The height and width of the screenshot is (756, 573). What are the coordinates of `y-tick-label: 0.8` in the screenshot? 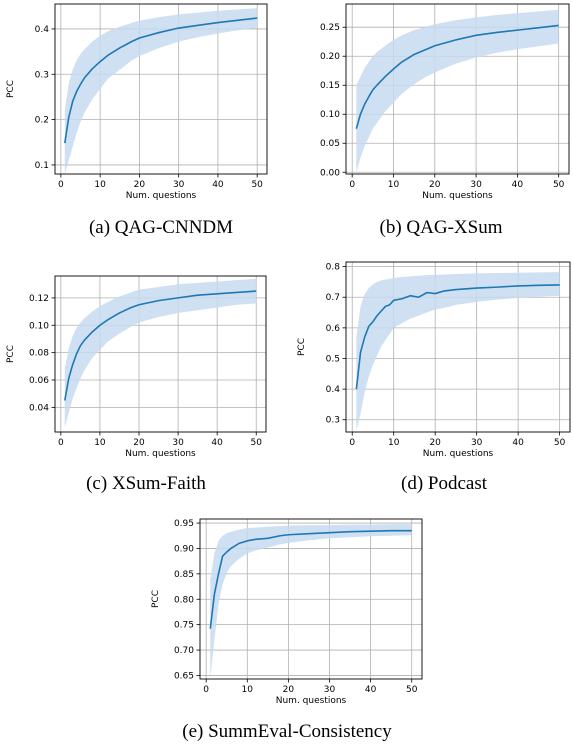 It's located at (333, 268).